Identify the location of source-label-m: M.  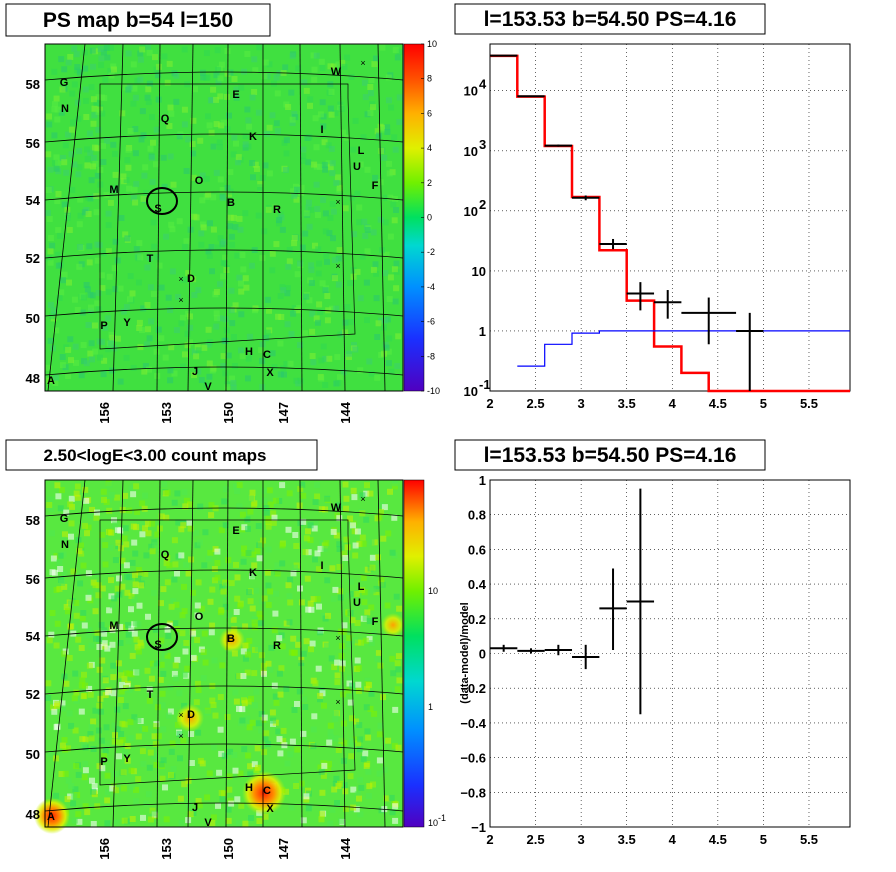
(113, 190).